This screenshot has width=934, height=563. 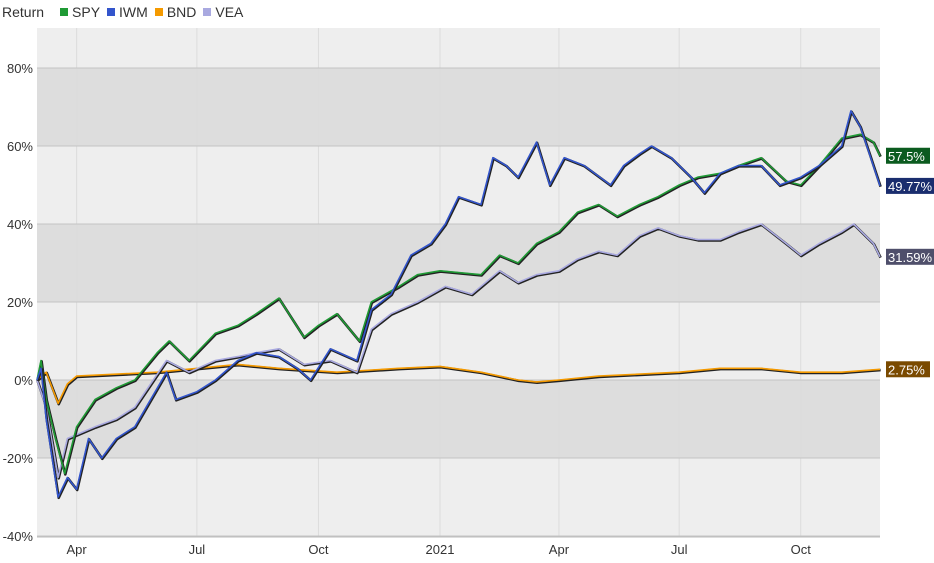 What do you see at coordinates (440, 549) in the screenshot?
I see `x-tick-label: 2021` at bounding box center [440, 549].